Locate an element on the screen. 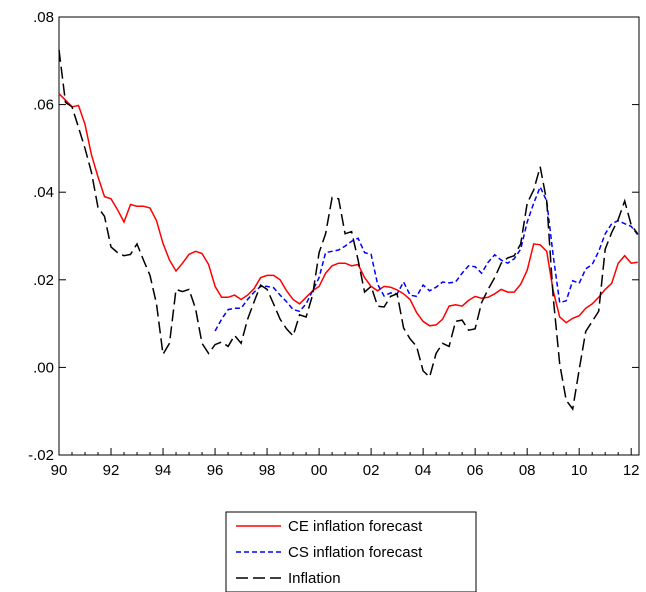 Image resolution: width=646 pixels, height=592 pixels. legend-label-cs-forecast: CS inflation forecast is located at coordinates (355, 552).